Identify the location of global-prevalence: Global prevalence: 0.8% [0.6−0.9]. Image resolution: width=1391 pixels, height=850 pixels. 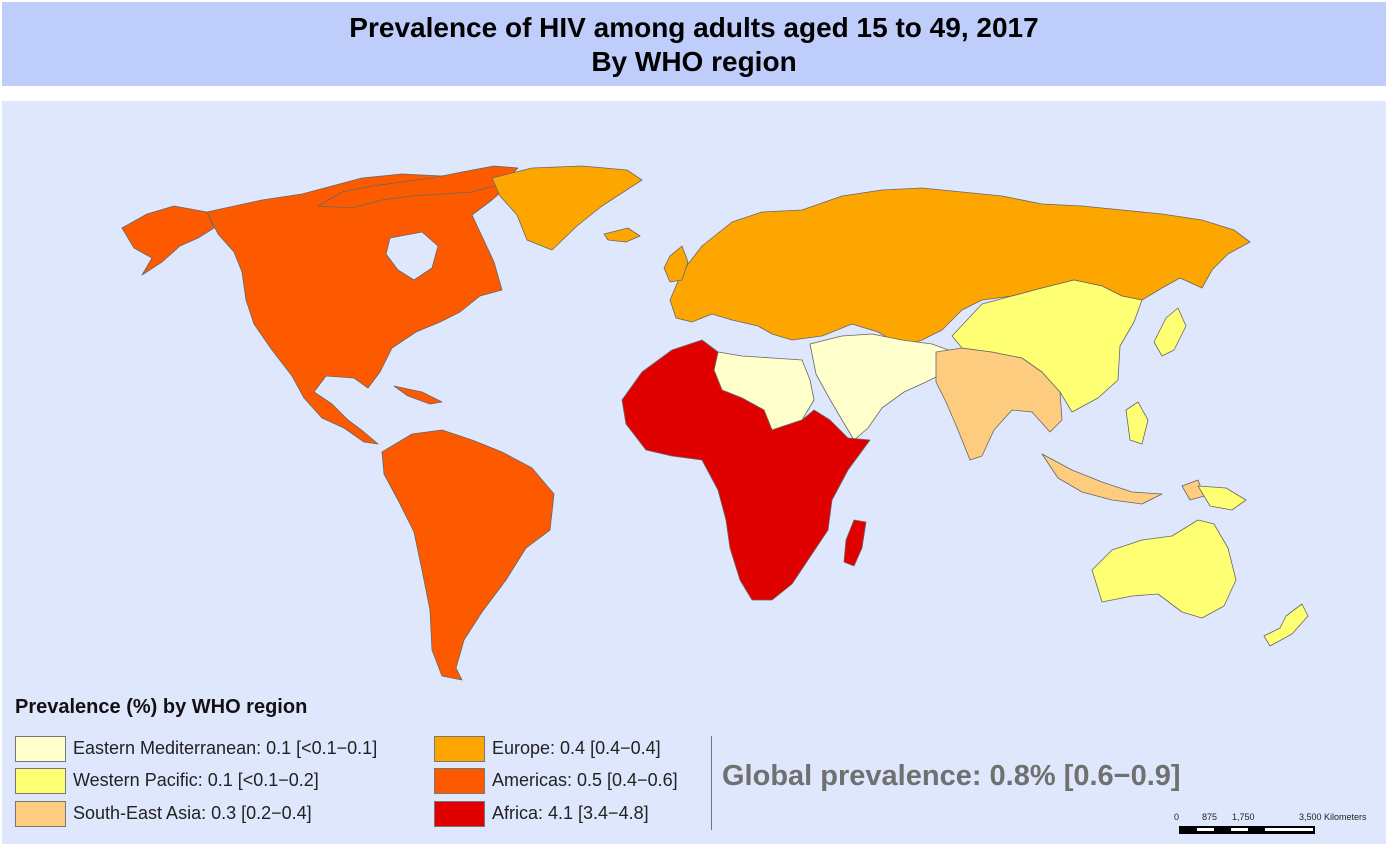
(951, 776).